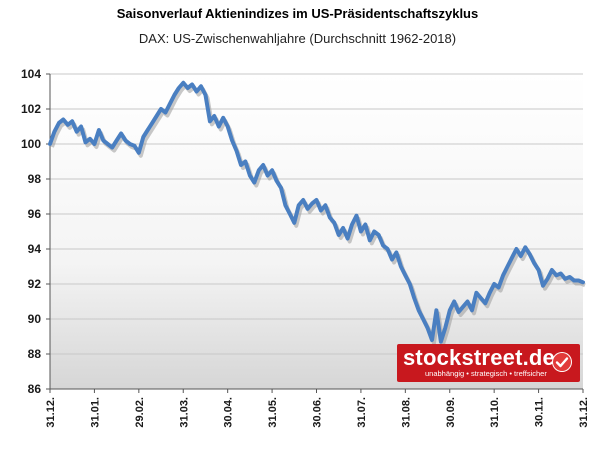 This screenshot has height=450, width=595. I want to click on logo-name: stockstreet.de, so click(479, 357).